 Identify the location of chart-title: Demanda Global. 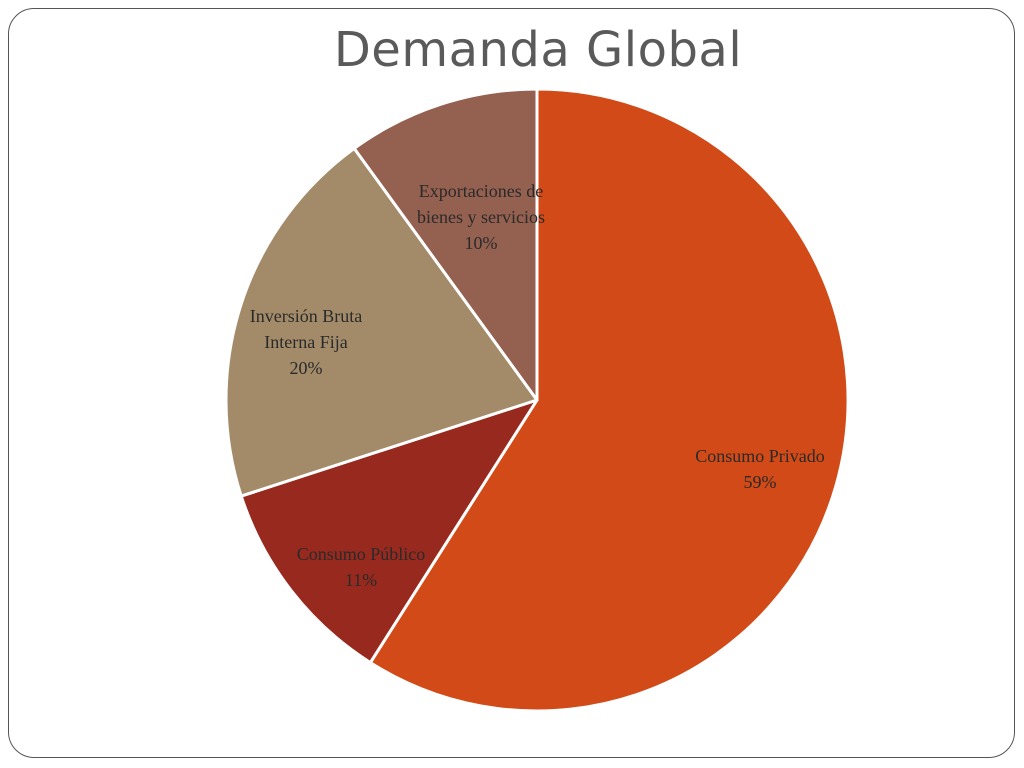
(538, 50).